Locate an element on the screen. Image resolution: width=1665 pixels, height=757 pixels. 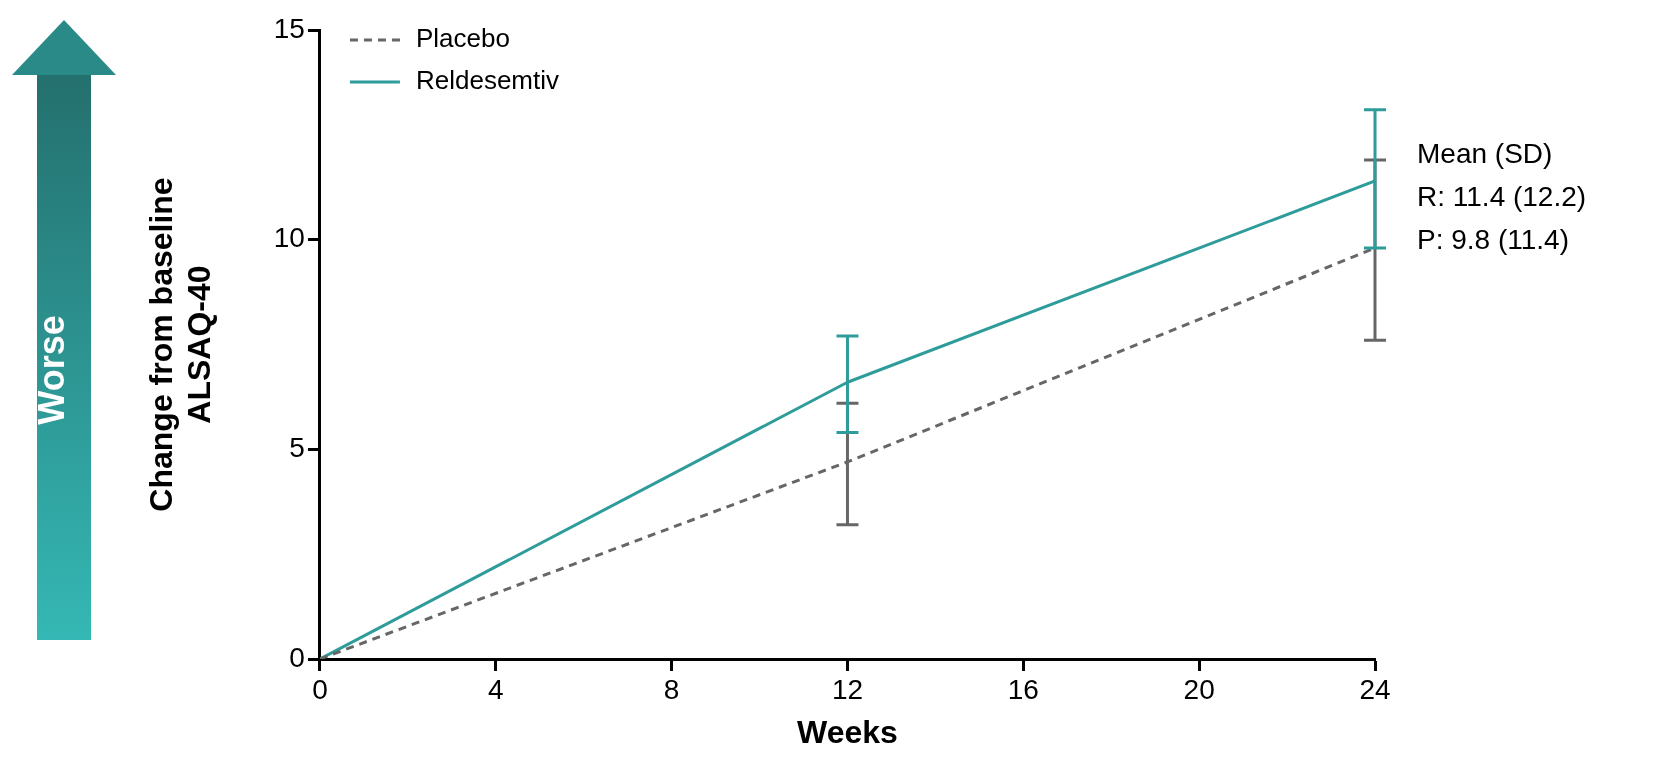
legend-label: Reldesemtiv is located at coordinates (487, 80).